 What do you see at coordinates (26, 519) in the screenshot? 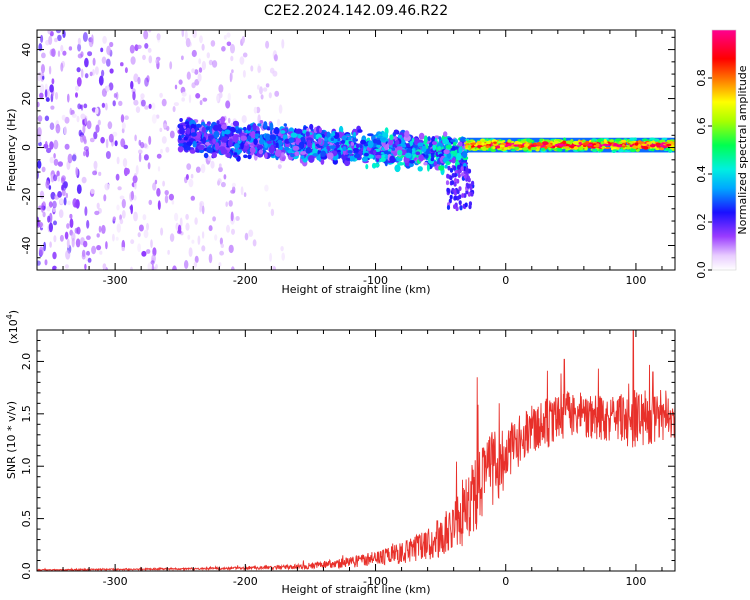
I see `y-tick-label: 0.5` at bounding box center [26, 519].